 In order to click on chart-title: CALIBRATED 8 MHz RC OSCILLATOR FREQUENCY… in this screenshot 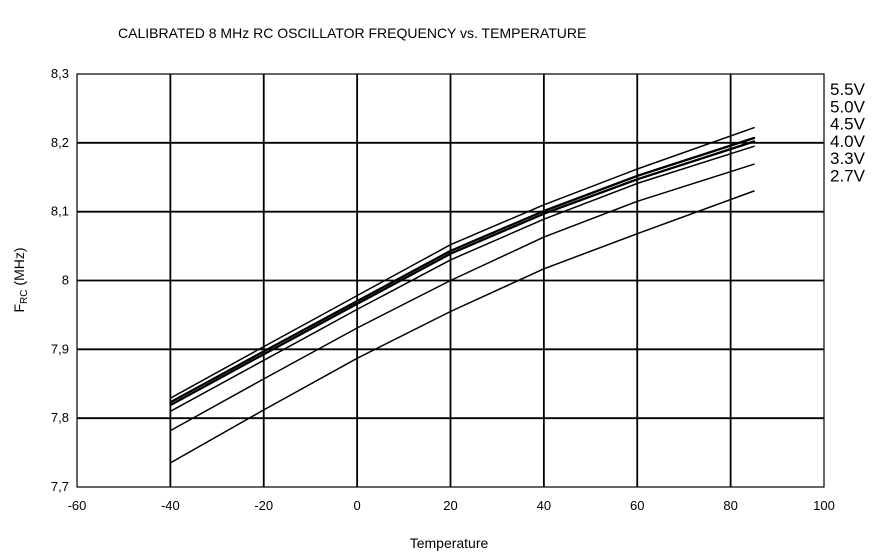, I will do `click(352, 33)`.